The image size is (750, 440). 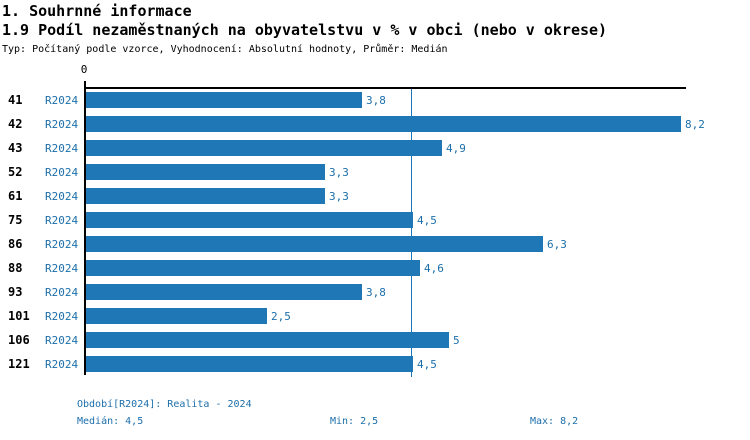 I want to click on bar-value-label: 4,9, so click(x=456, y=148).